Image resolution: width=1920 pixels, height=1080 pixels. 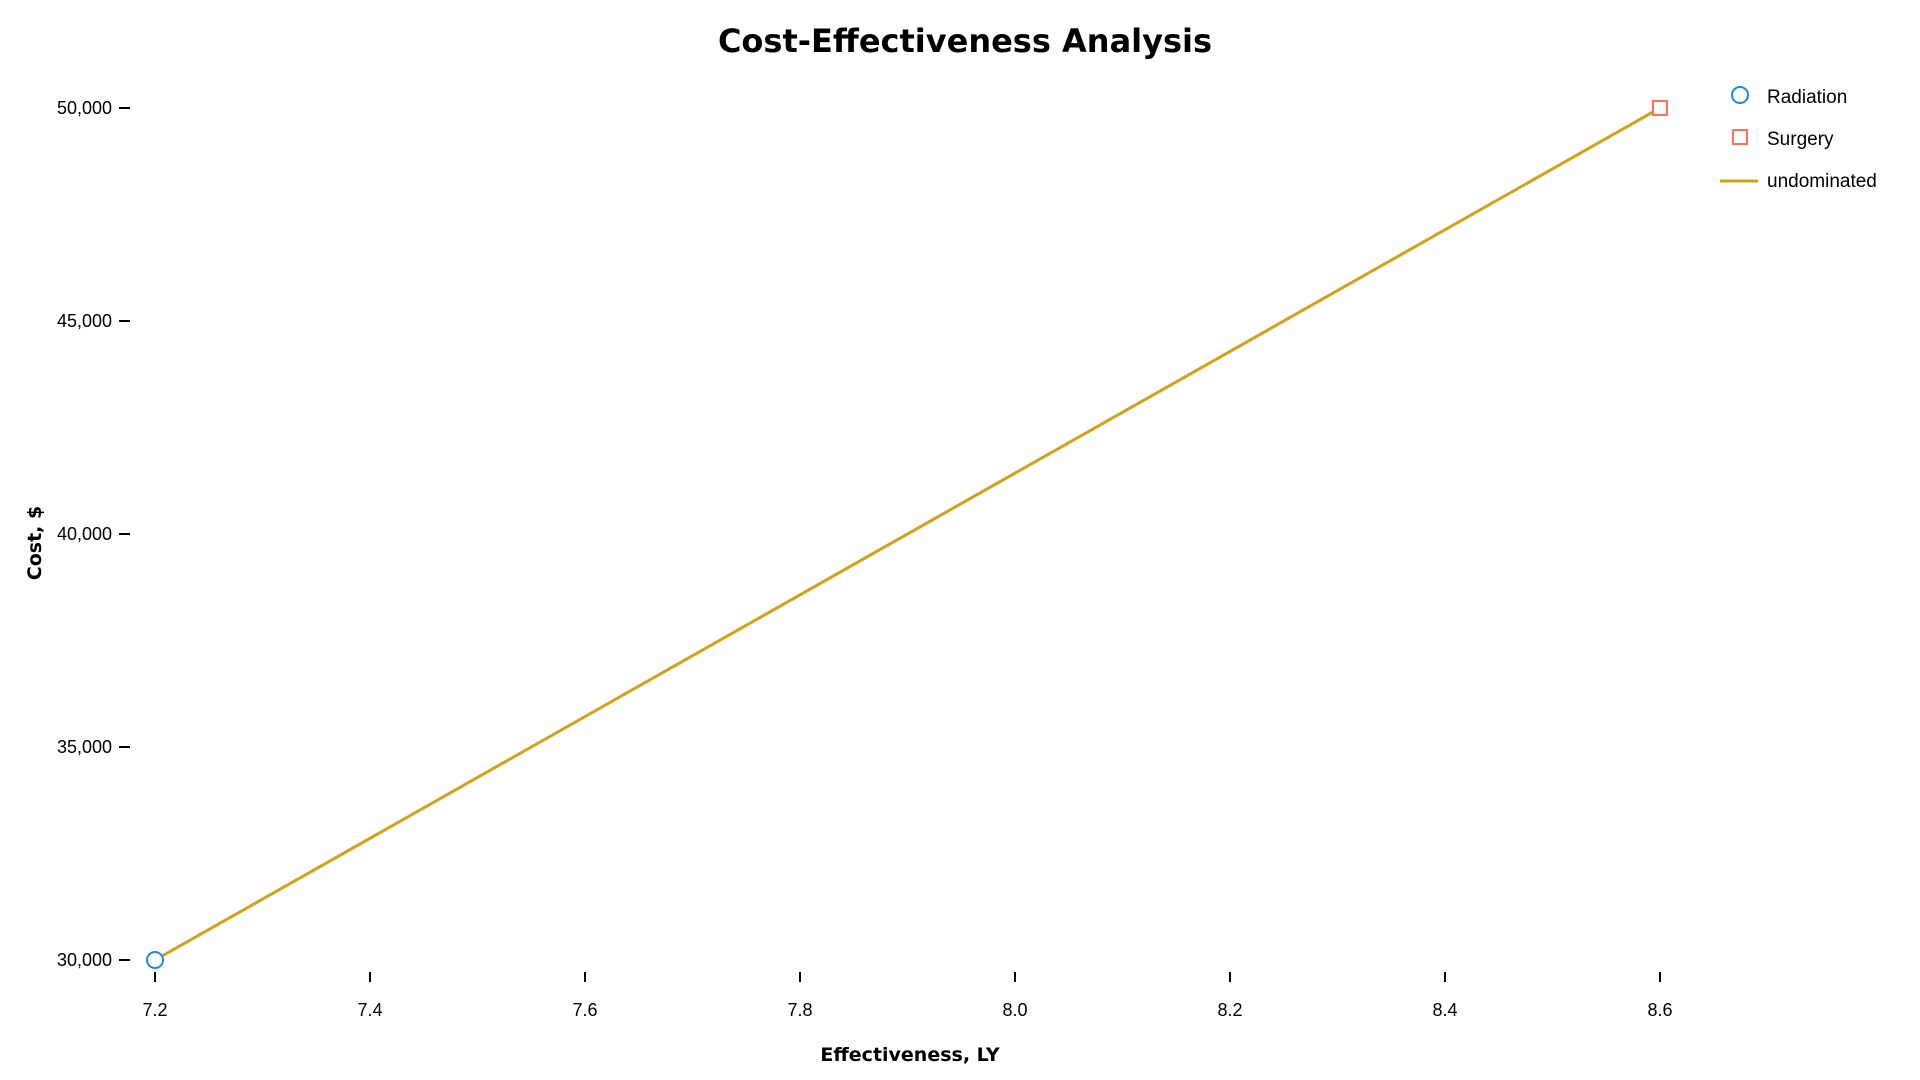 I want to click on x-tick-label: 7.6, so click(x=584, y=1010).